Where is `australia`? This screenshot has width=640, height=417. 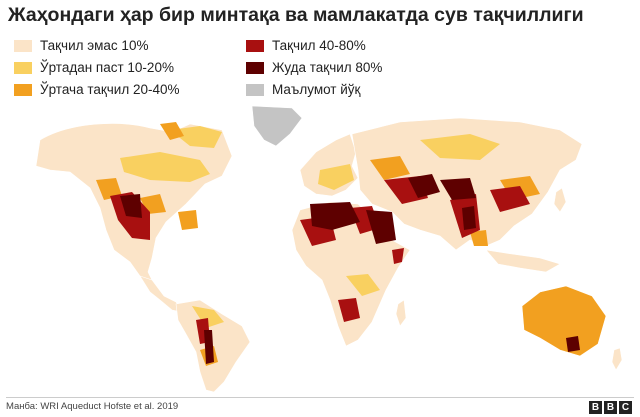 australia is located at coordinates (564, 321).